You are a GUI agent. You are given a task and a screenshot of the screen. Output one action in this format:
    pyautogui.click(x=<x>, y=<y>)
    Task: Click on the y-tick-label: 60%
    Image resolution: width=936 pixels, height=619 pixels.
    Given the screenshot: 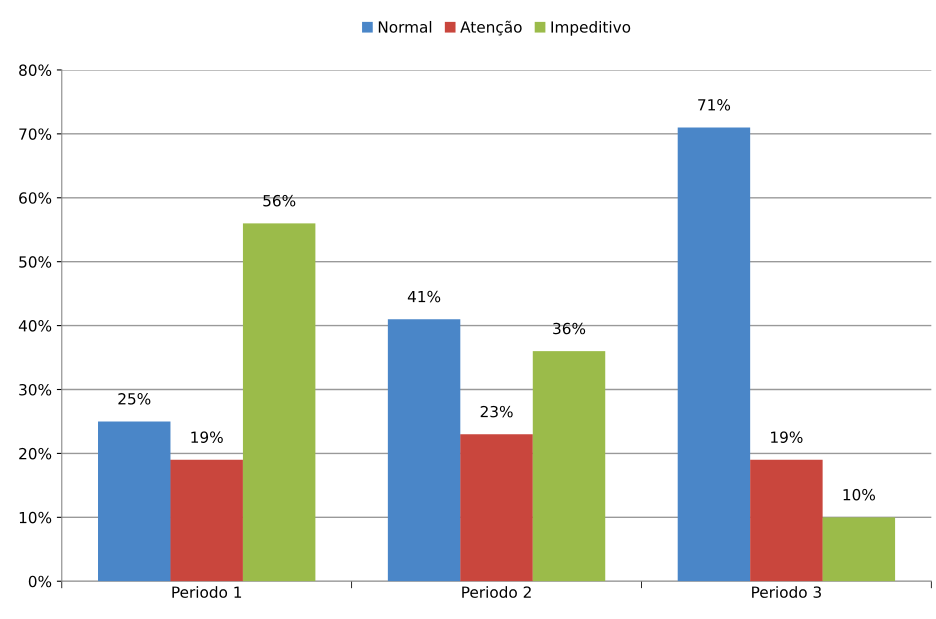 What is the action you would take?
    pyautogui.click(x=35, y=198)
    